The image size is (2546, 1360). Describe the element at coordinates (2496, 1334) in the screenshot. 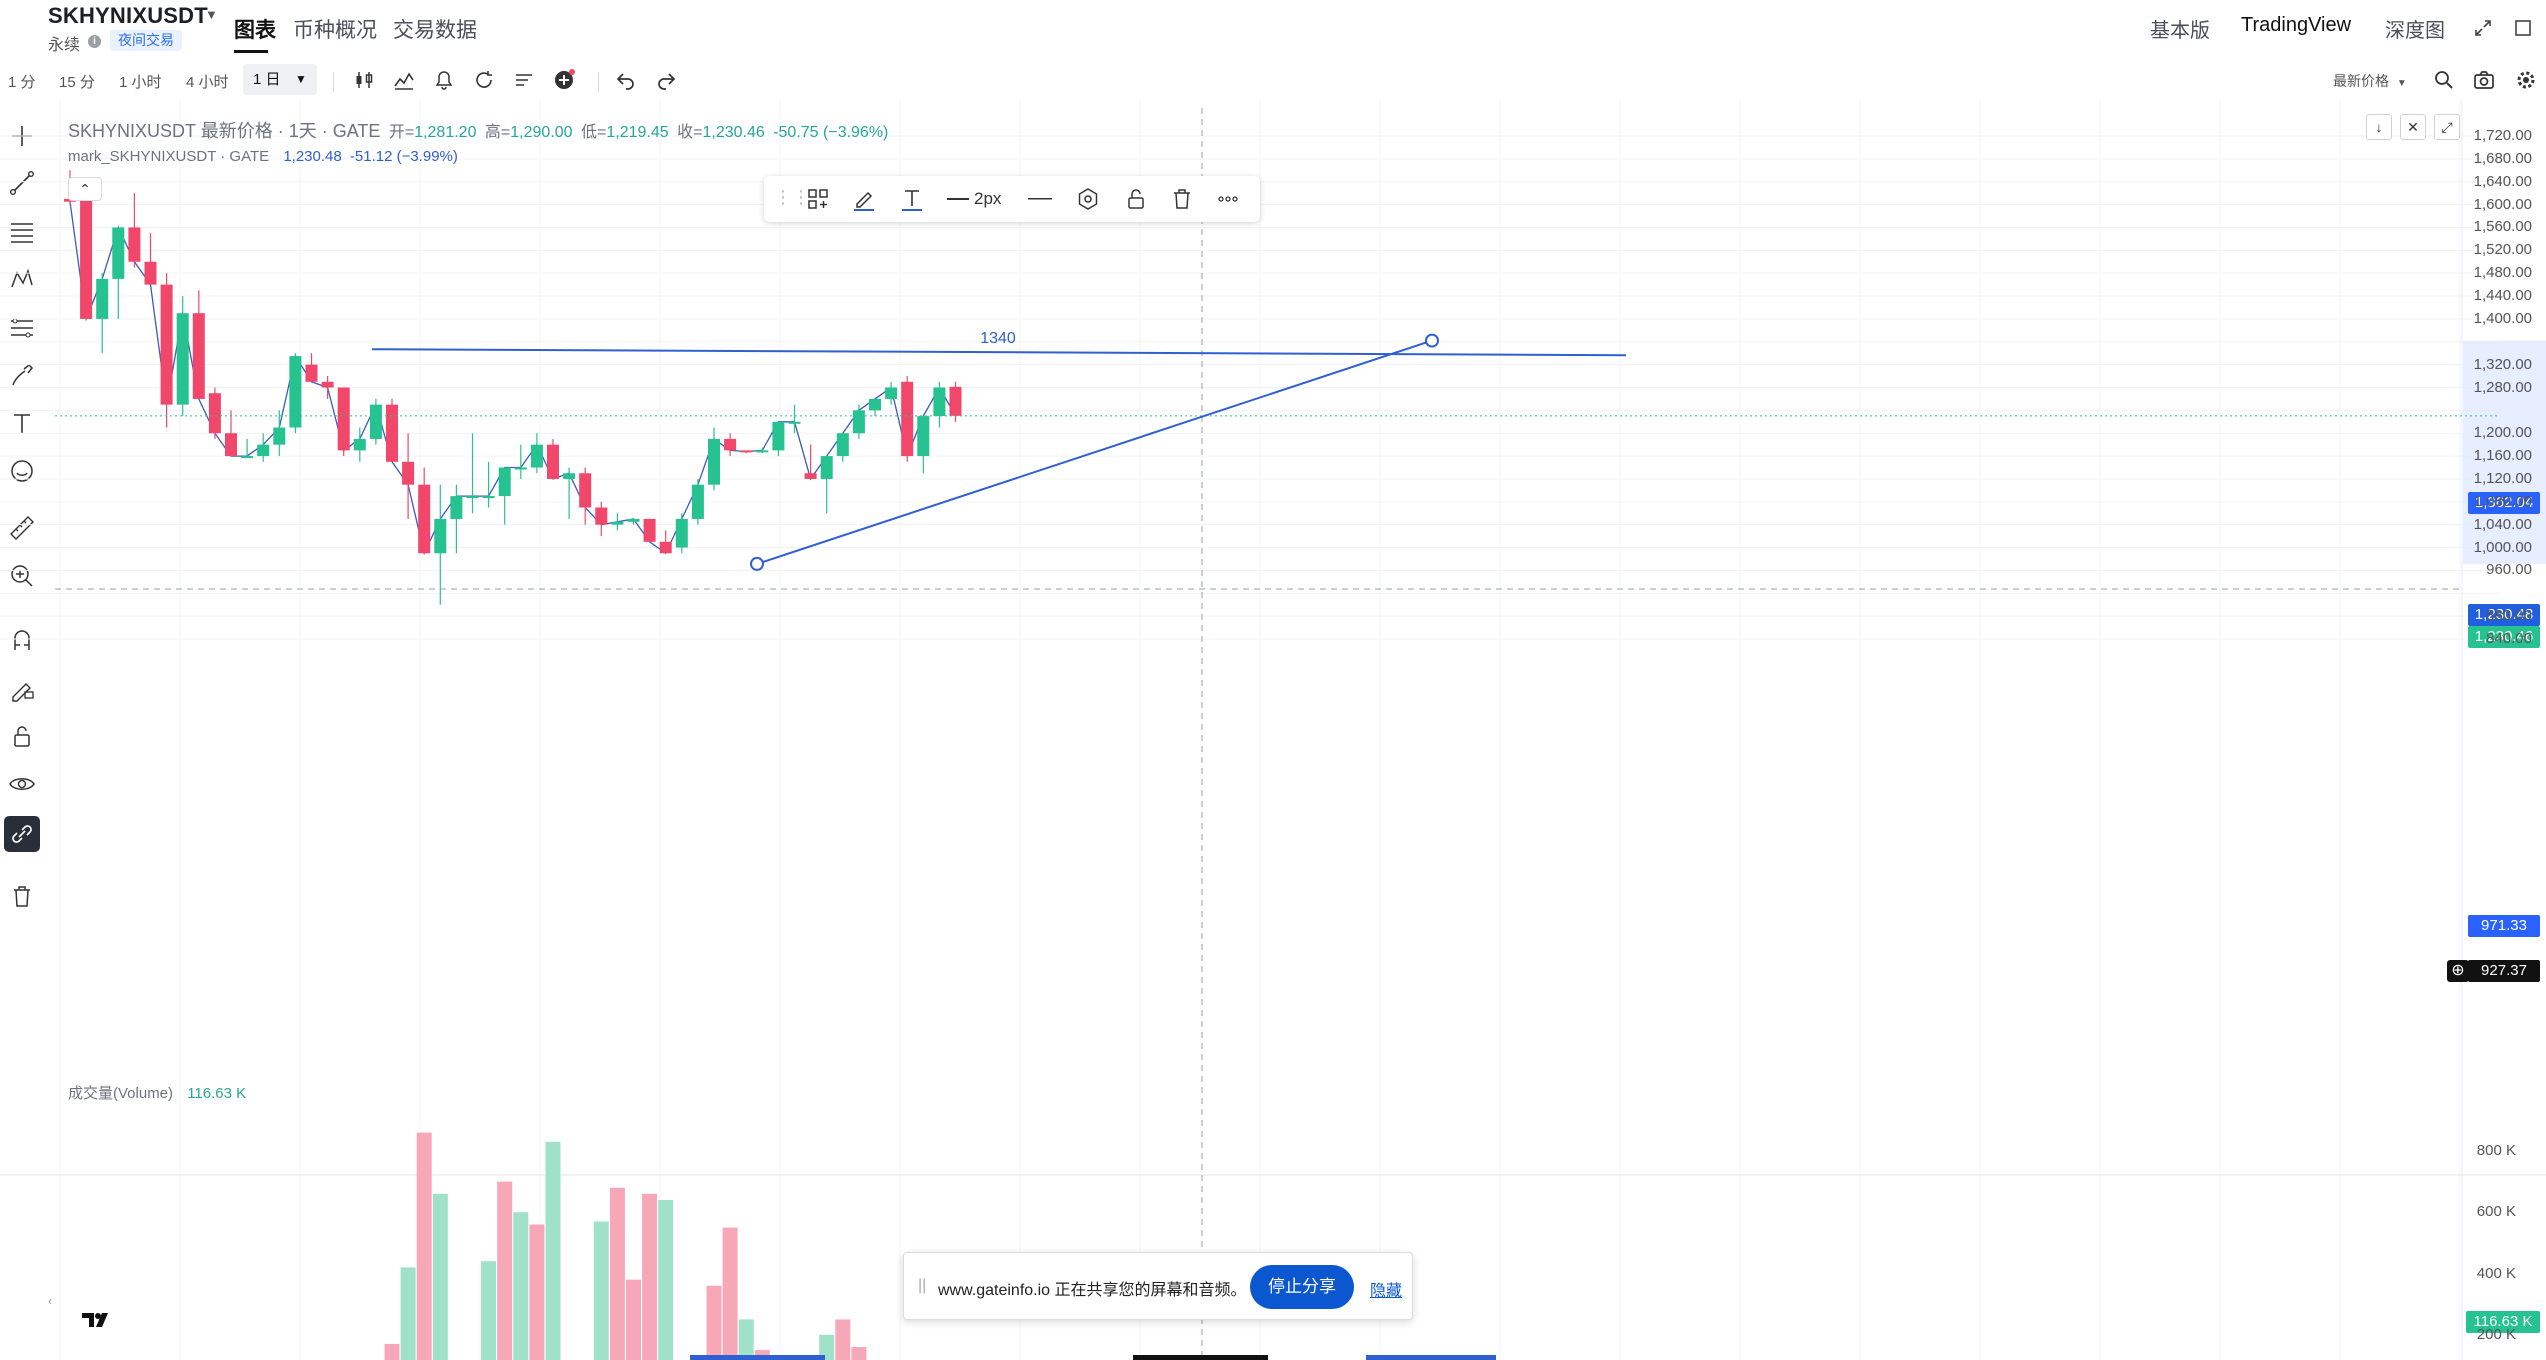

I see `volume-axis-tick: 200 K` at that location.